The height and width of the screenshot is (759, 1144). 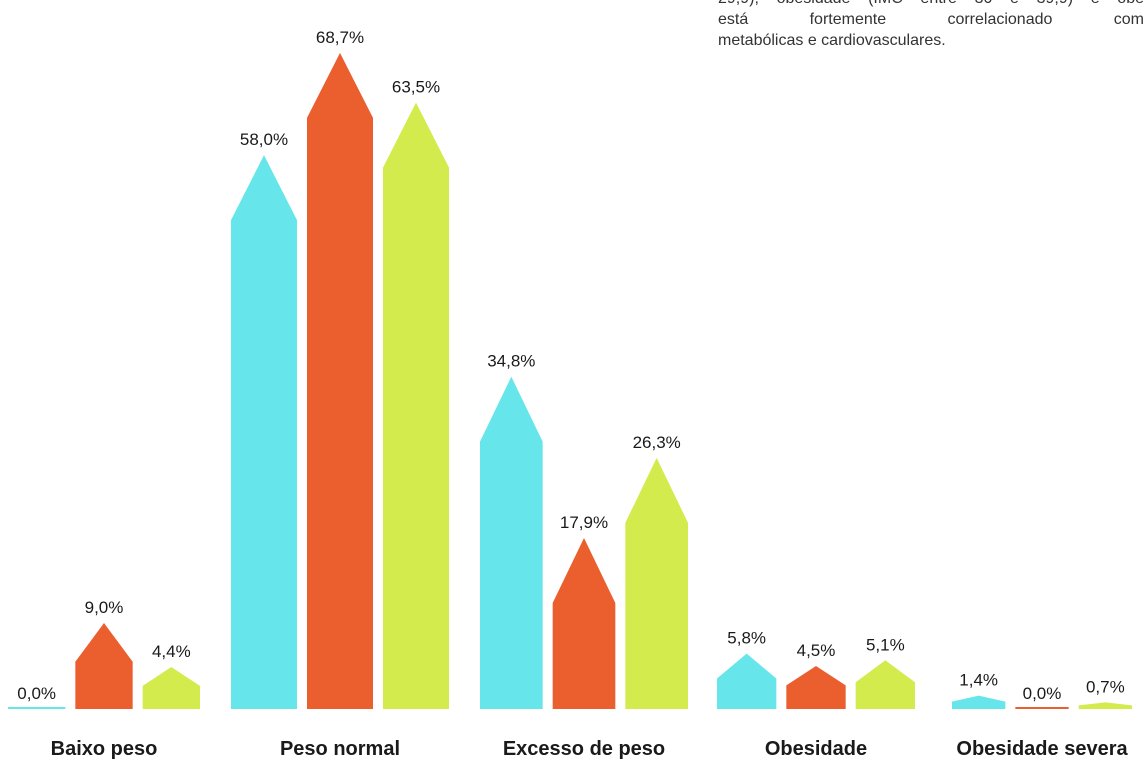 What do you see at coordinates (816, 650) in the screenshot?
I see `data-label: 4,5%` at bounding box center [816, 650].